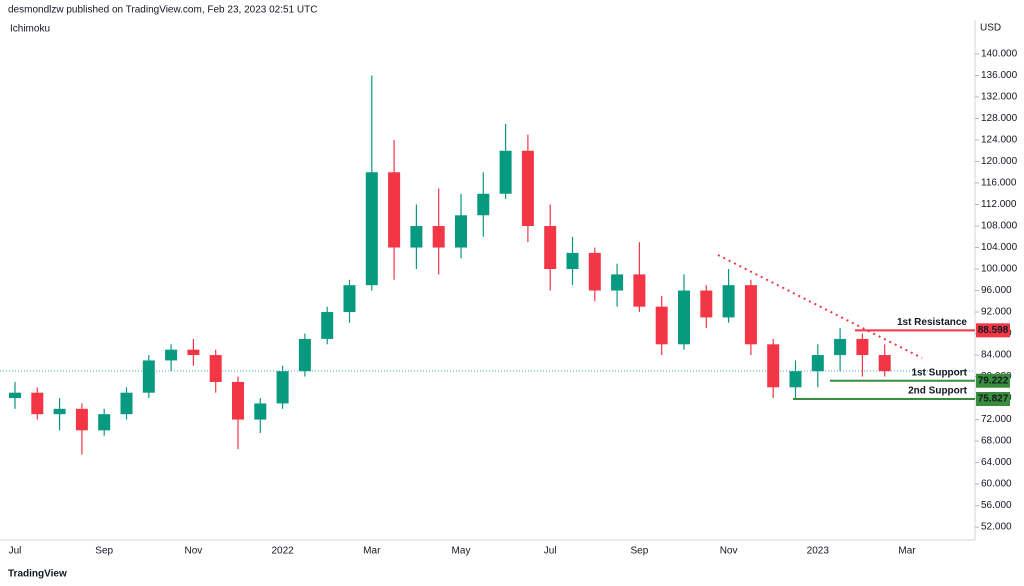 This screenshot has width=1024, height=586. I want to click on trendline, so click(820, 306).